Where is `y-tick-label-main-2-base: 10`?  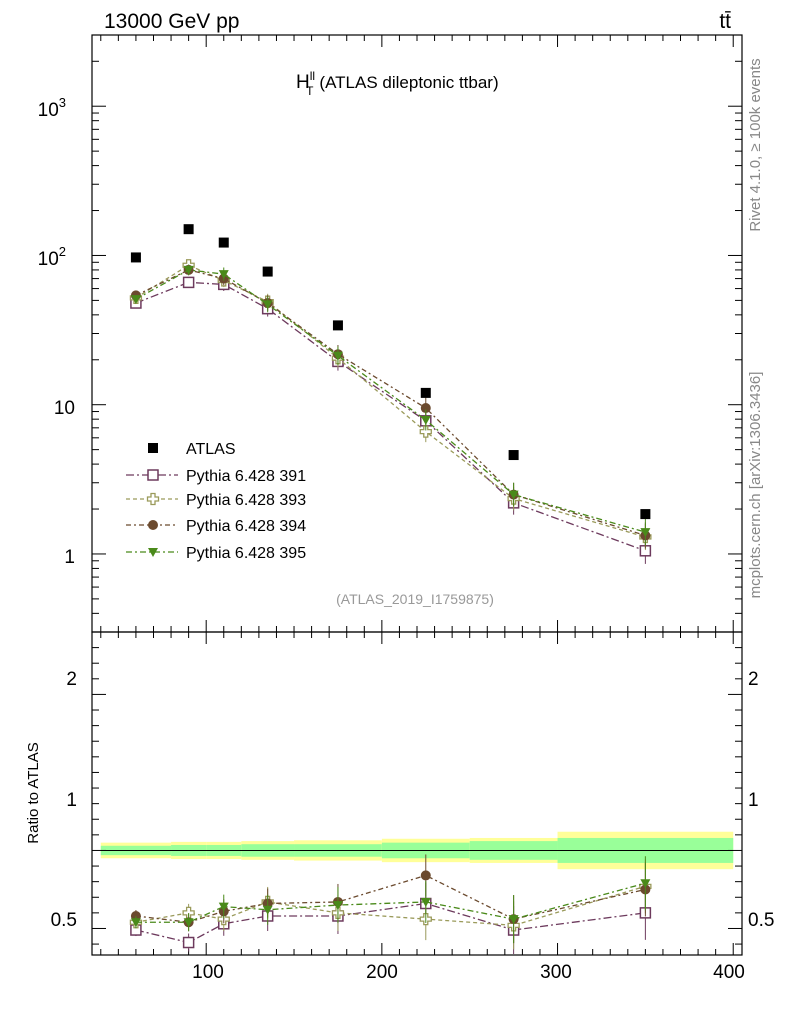 y-tick-label-main-2-base: 10 is located at coordinates (48, 259).